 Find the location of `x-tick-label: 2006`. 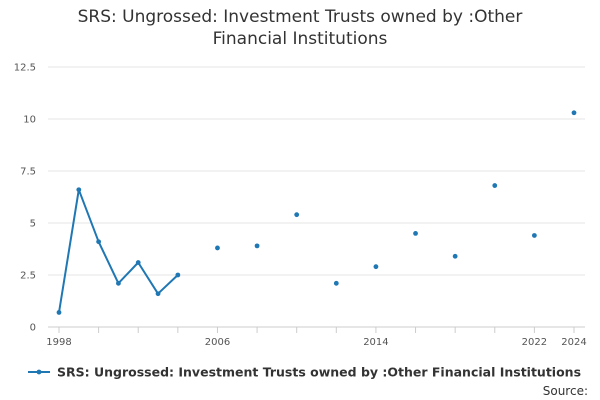

x-tick-label: 2006 is located at coordinates (217, 342).